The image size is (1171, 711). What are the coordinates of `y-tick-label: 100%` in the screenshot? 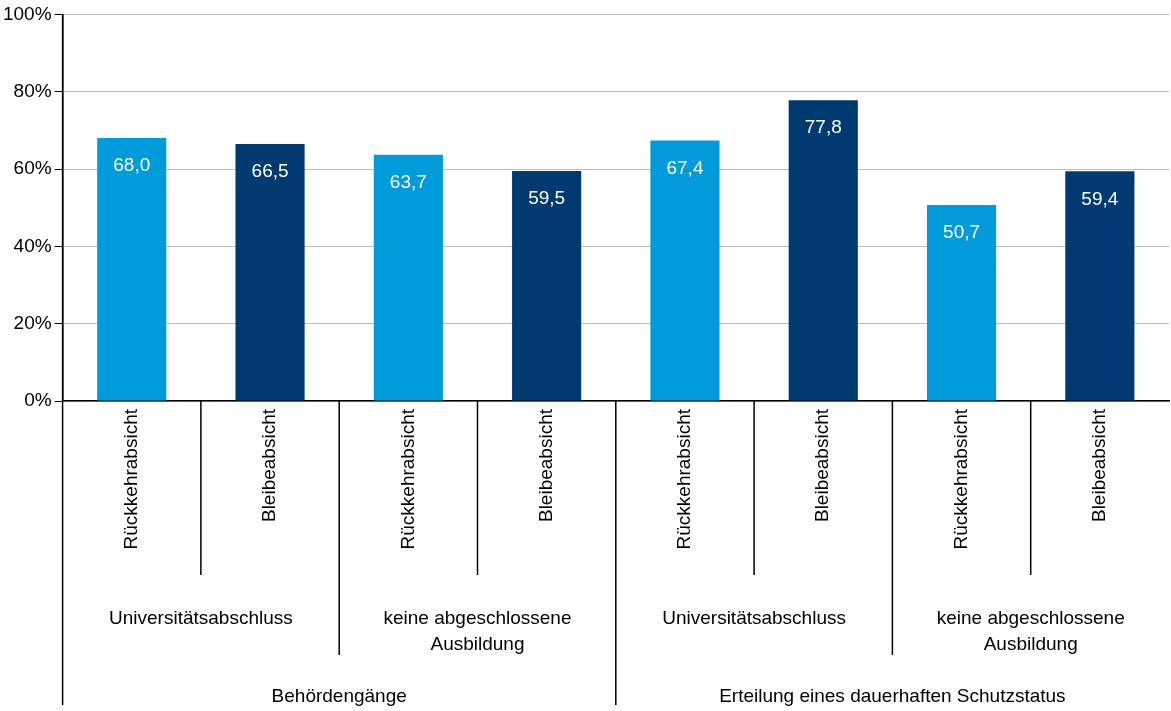 It's located at (27, 13).